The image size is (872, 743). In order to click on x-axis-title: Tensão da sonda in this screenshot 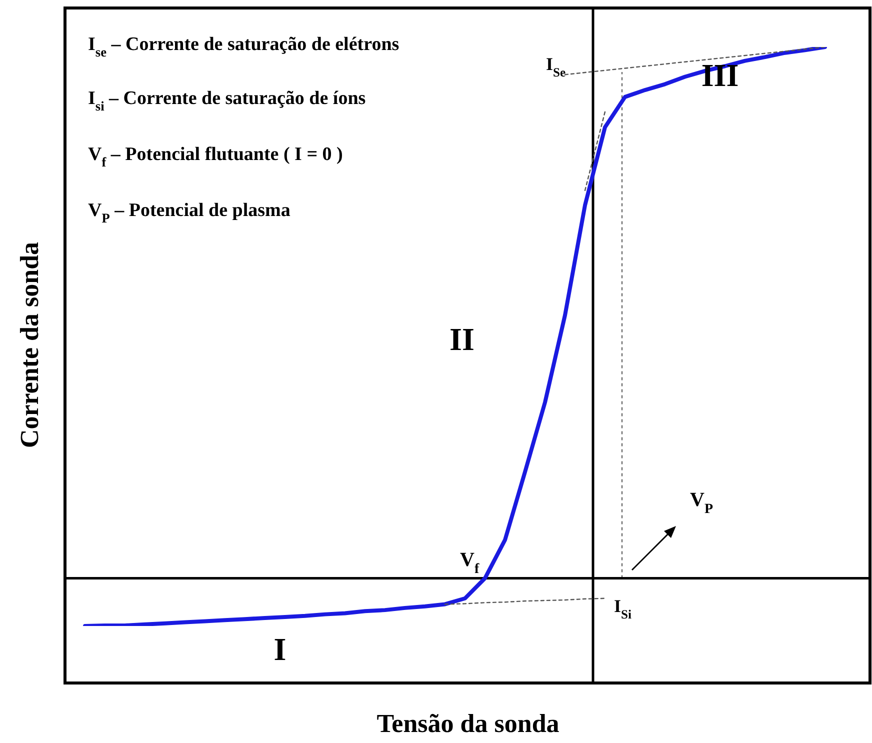, I will do `click(468, 723)`.